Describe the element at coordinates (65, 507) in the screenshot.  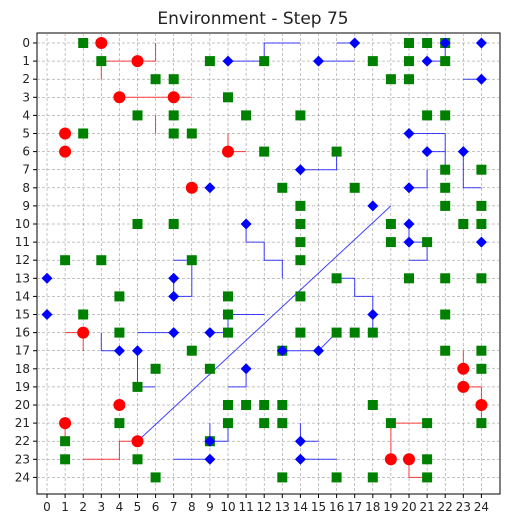
I see `x-tick-label: 1` at that location.